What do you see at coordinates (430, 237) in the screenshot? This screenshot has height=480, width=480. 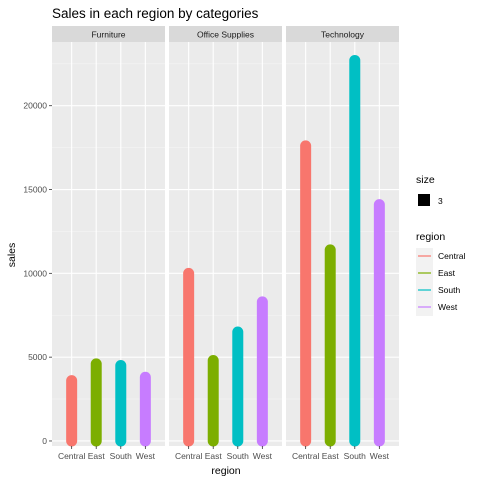 I see `legend-color-title: region` at bounding box center [430, 237].